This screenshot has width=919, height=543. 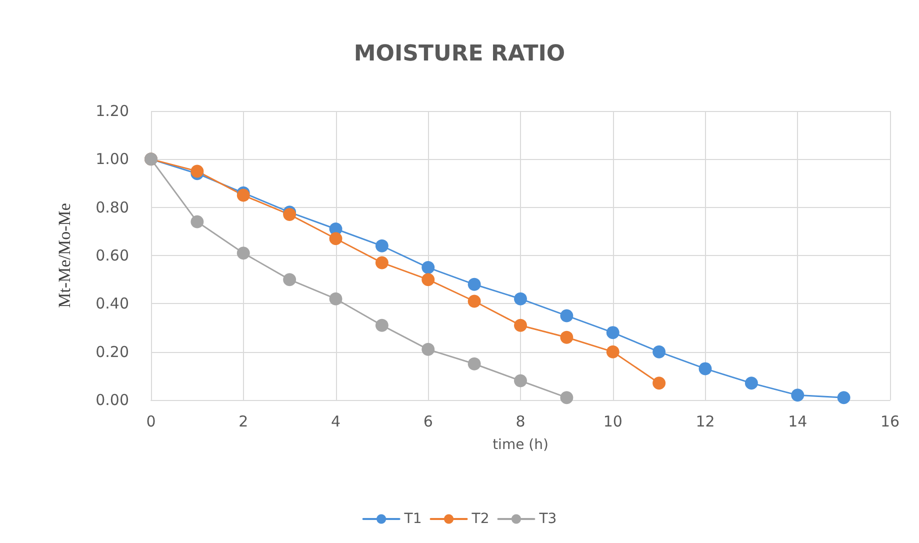 What do you see at coordinates (798, 421) in the screenshot?
I see `x-tick-label: 14` at bounding box center [798, 421].